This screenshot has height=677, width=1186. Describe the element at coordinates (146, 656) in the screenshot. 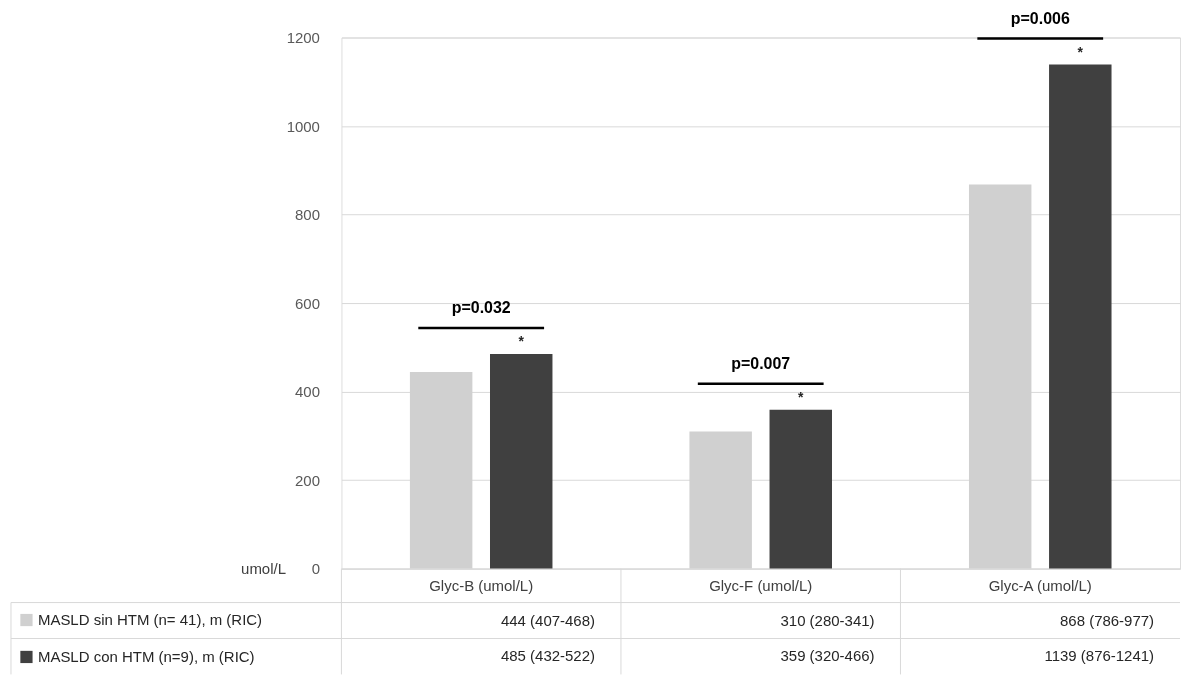

I see `legend-label: MASLD con HTM (n=9), m (RIC)` at that location.